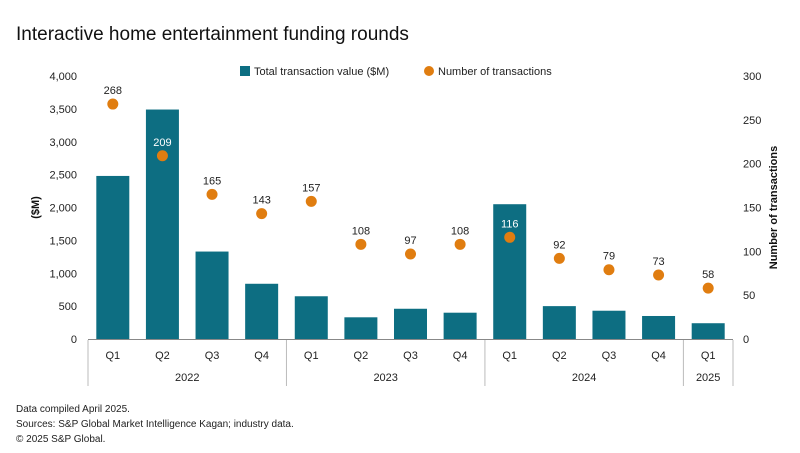 This screenshot has width=800, height=453. Describe the element at coordinates (749, 296) in the screenshot. I see `y-right-tick-label: 50` at that location.